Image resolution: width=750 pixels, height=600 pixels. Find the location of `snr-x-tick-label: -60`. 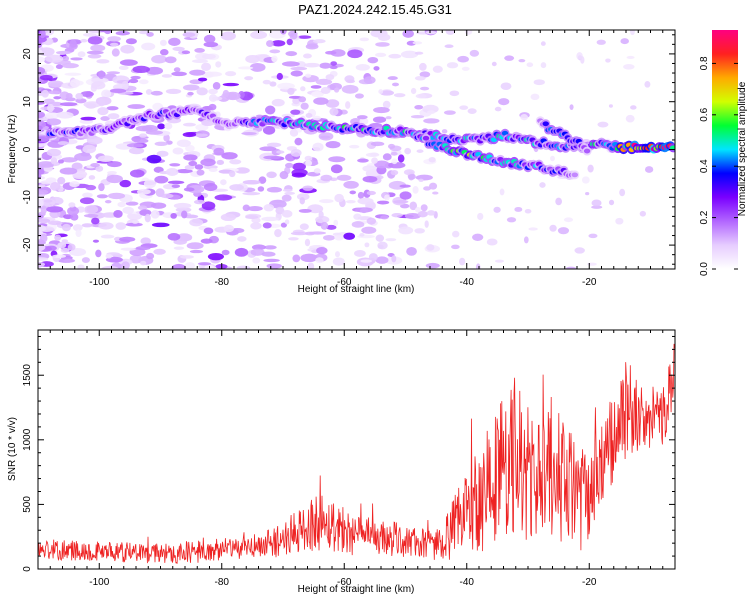

snr-x-tick-label: -60 is located at coordinates (344, 582).